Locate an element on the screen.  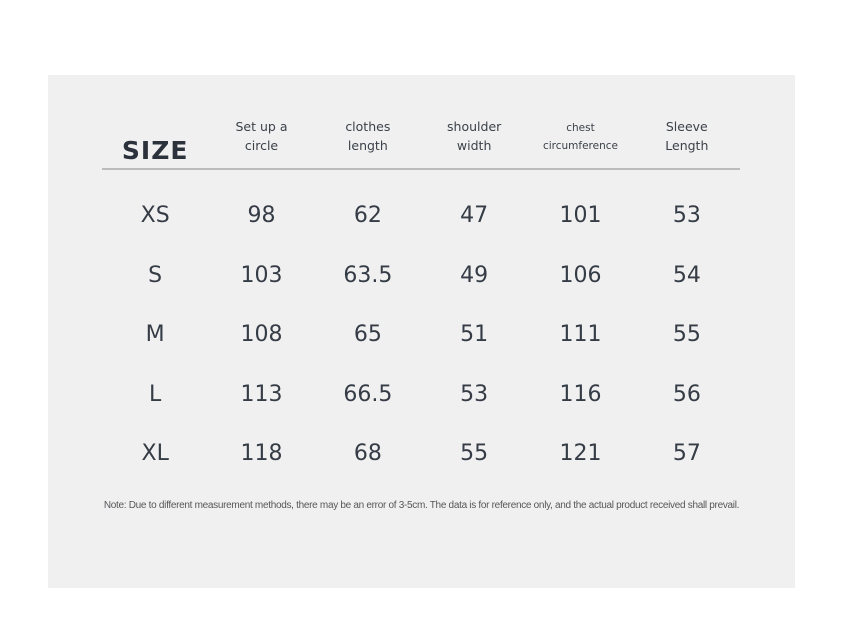
column-header-chest-circumference: chest circumference is located at coordinates (580, 121).